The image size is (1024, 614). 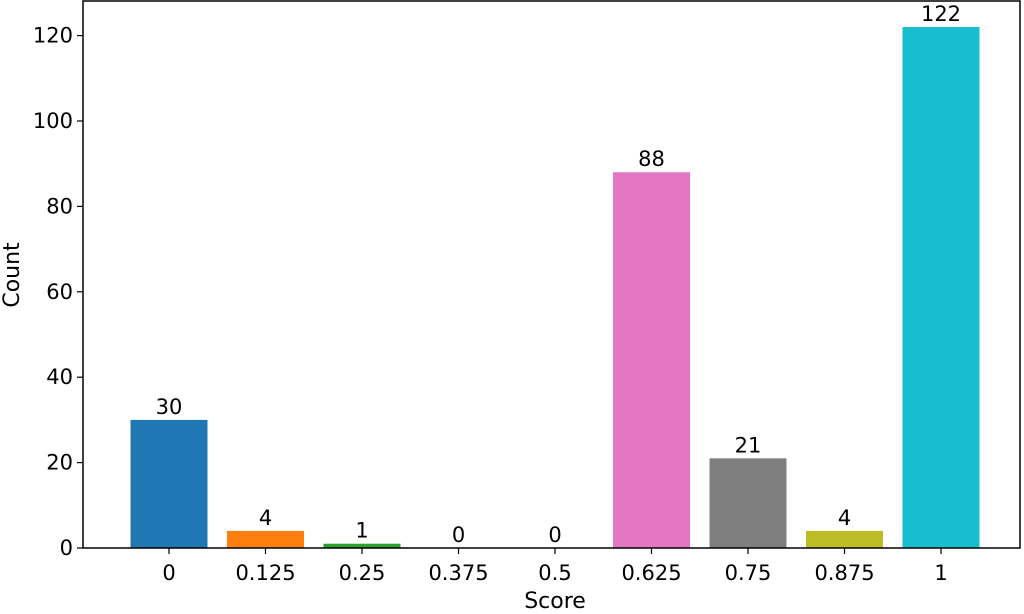 What do you see at coordinates (53, 121) in the screenshot?
I see `y-tick-label-100: 100` at bounding box center [53, 121].